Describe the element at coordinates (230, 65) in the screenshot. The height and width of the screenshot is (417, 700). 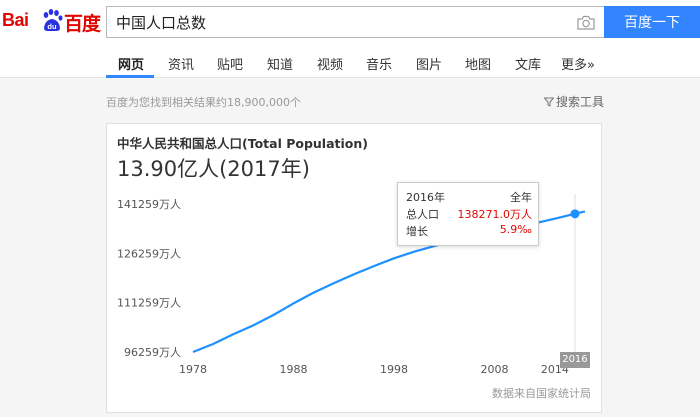
I see `tab-tieba: 贴吧` at that location.